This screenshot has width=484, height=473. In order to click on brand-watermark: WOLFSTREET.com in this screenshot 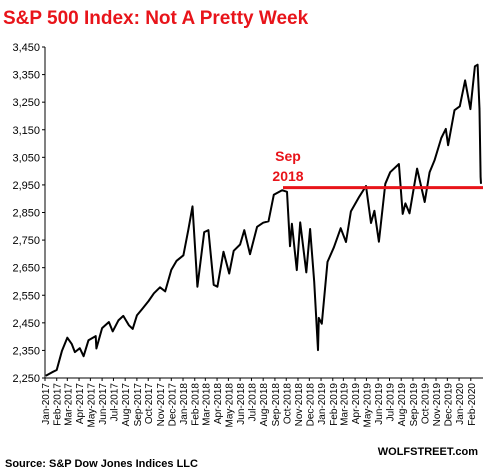, I will do `click(428, 452)`.